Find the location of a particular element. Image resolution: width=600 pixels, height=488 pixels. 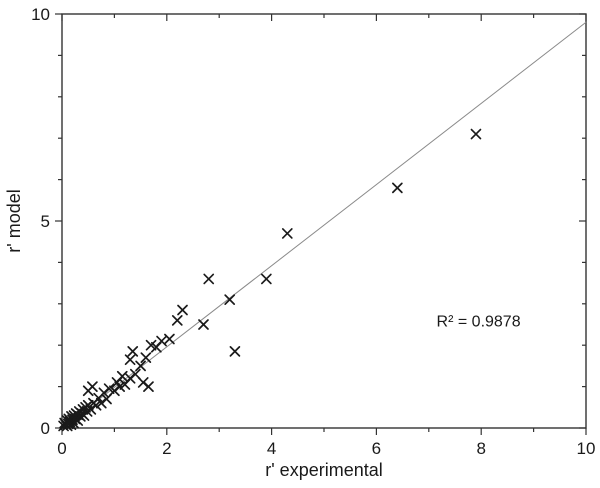

x-axis-title: r' experimental is located at coordinates (323, 470).